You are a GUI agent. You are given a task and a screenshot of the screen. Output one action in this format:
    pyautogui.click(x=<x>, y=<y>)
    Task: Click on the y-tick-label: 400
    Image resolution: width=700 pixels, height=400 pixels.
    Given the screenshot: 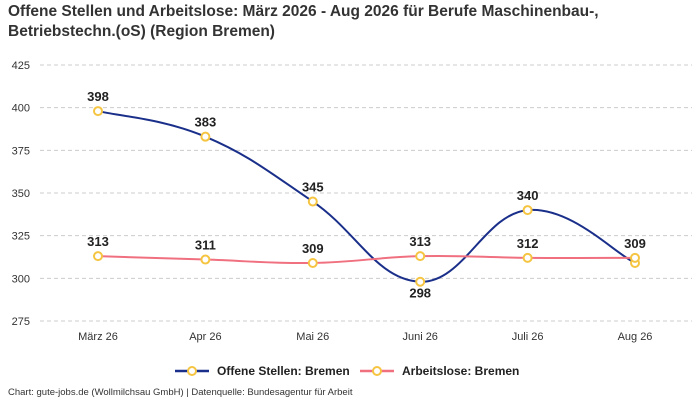 What is the action you would take?
    pyautogui.click(x=21, y=109)
    